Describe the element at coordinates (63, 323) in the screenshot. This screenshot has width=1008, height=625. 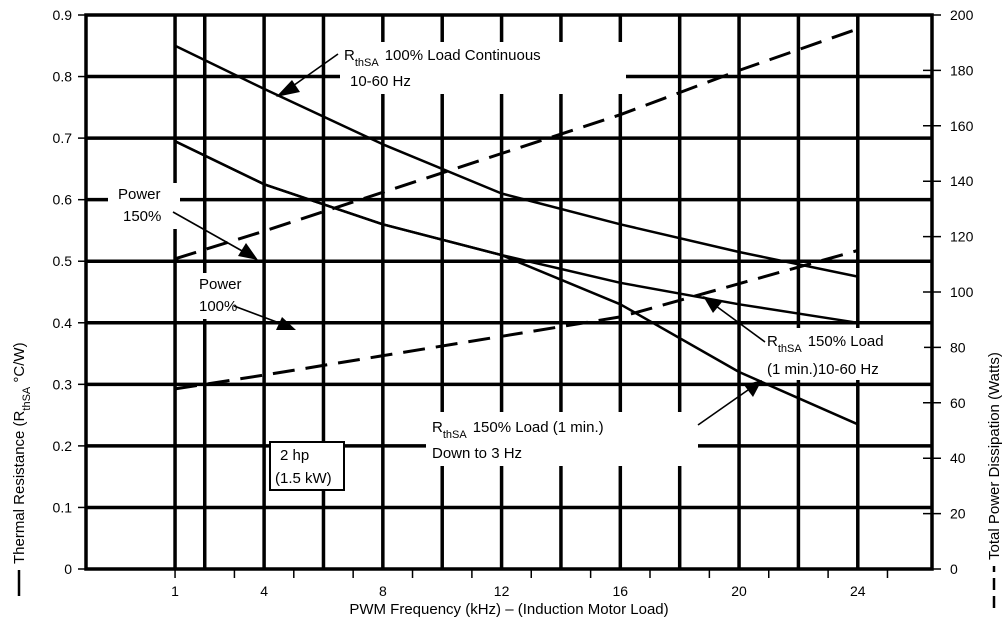
I see `y-left-tick-label: 0.4` at that location.